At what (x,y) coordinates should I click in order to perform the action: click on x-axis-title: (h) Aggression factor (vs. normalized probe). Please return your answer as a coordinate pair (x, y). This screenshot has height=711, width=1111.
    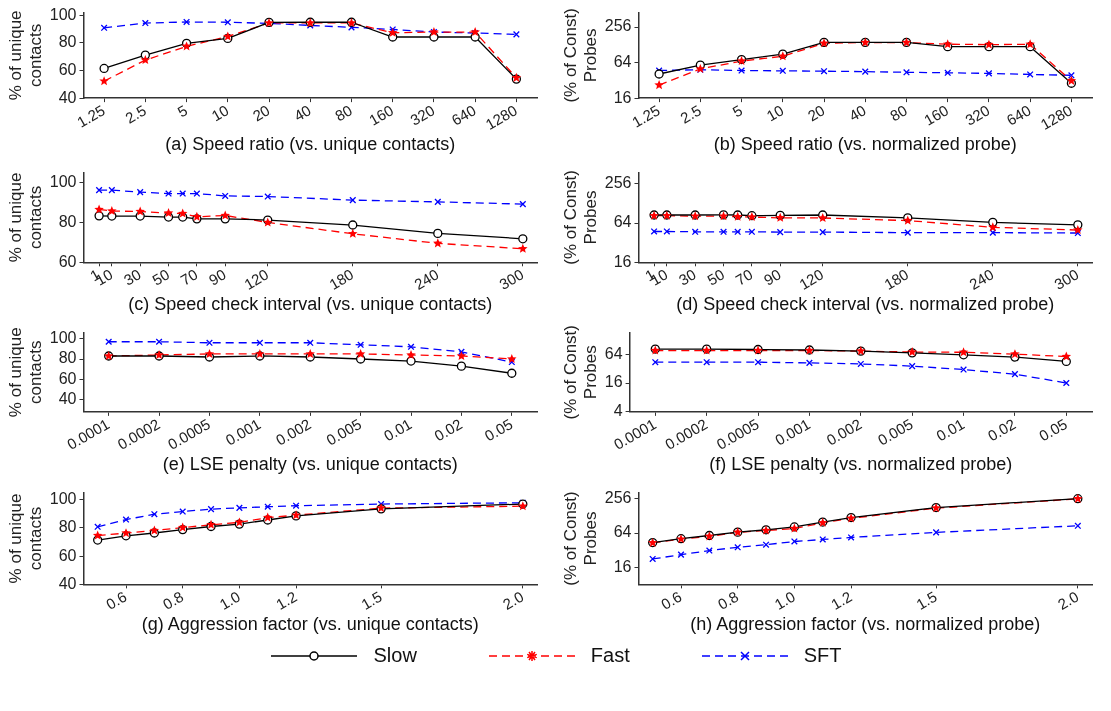
    Looking at the image, I should click on (865, 624).